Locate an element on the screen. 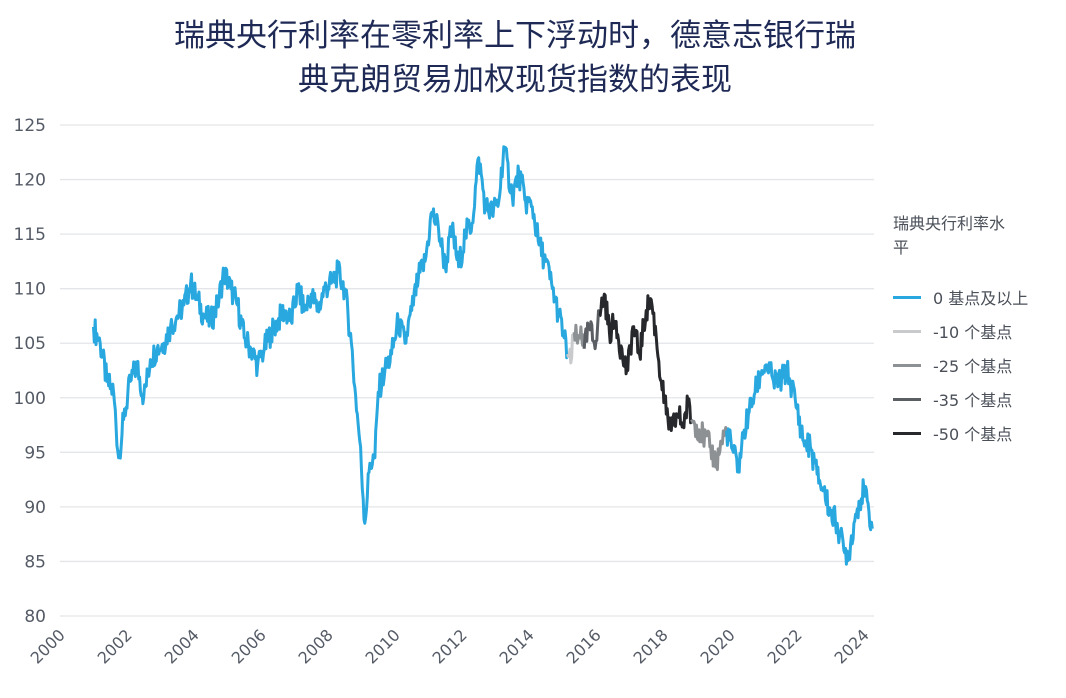 This screenshot has width=1066, height=698. y-tick-label: 120 is located at coordinates (30, 181).